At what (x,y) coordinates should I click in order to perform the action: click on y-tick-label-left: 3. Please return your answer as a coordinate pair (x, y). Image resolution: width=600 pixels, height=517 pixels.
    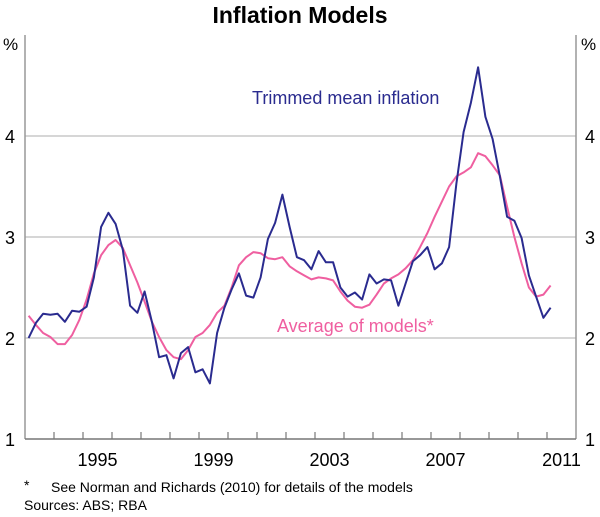
    Looking at the image, I should click on (10, 238).